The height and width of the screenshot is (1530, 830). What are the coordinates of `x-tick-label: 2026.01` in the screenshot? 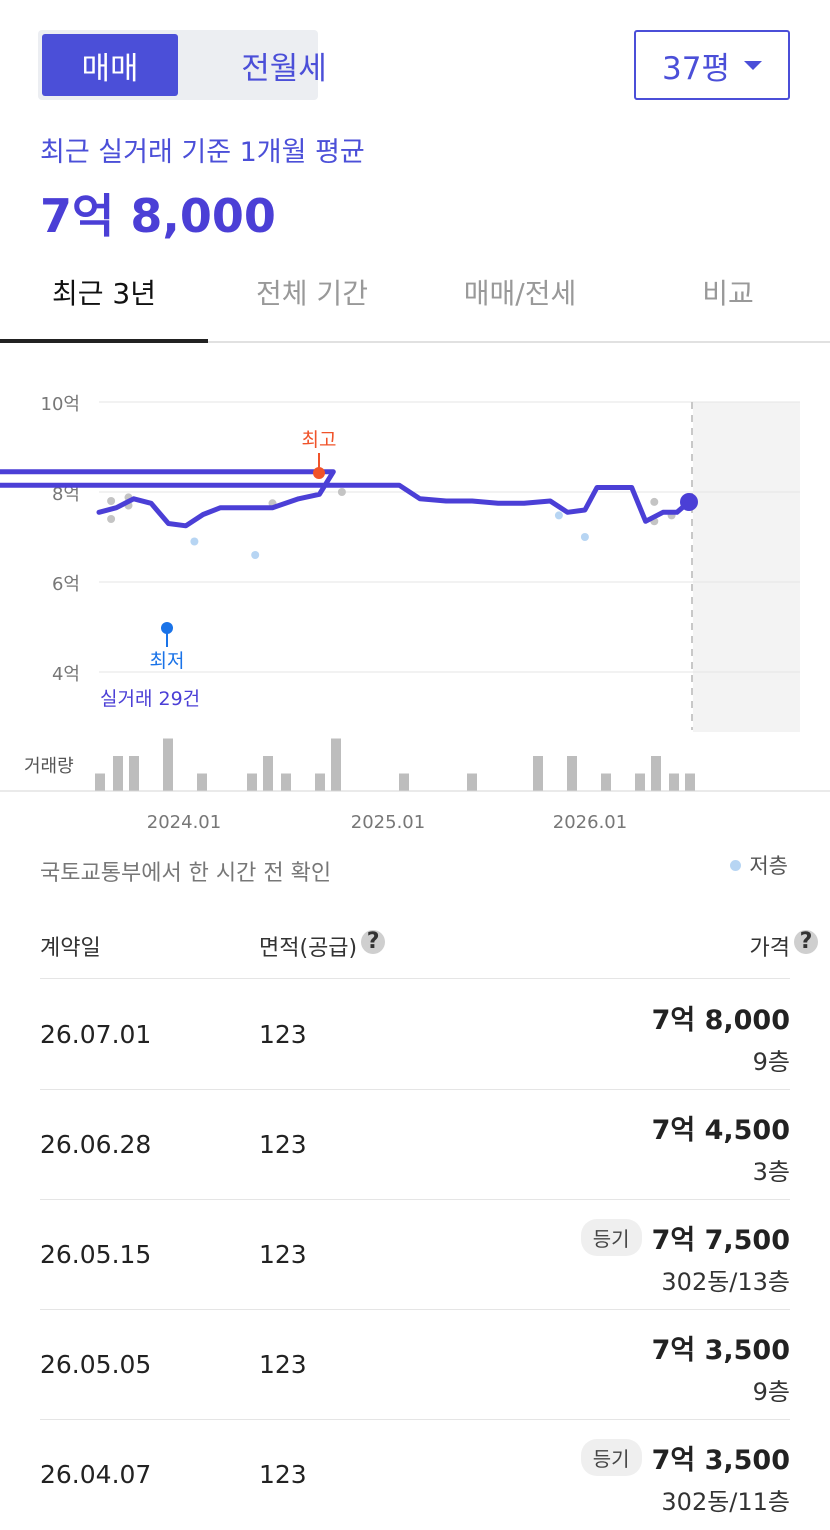 It's located at (590, 822).